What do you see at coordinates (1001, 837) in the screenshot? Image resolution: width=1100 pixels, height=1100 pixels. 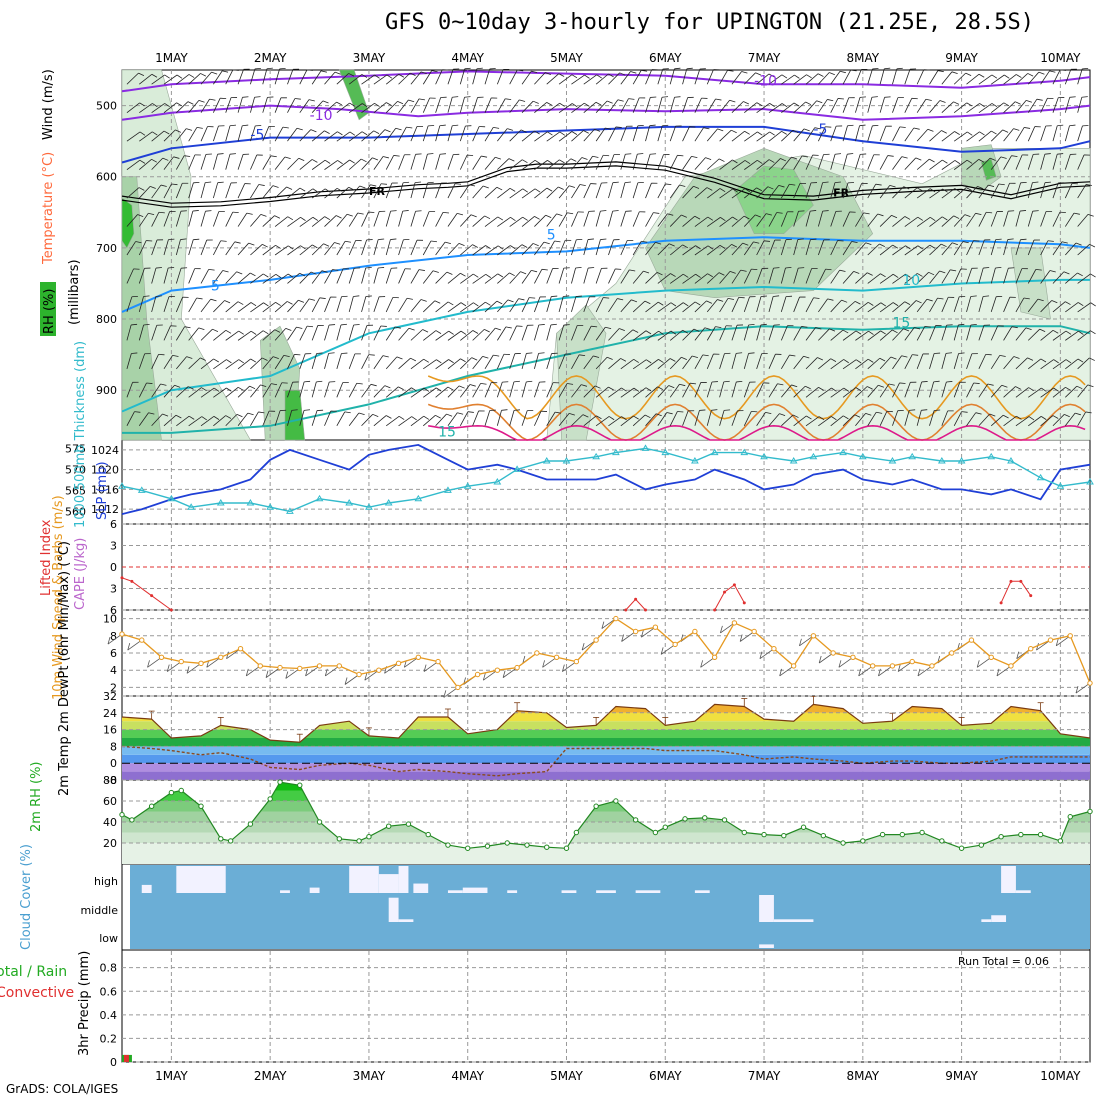 I see `rh-point` at bounding box center [1001, 837].